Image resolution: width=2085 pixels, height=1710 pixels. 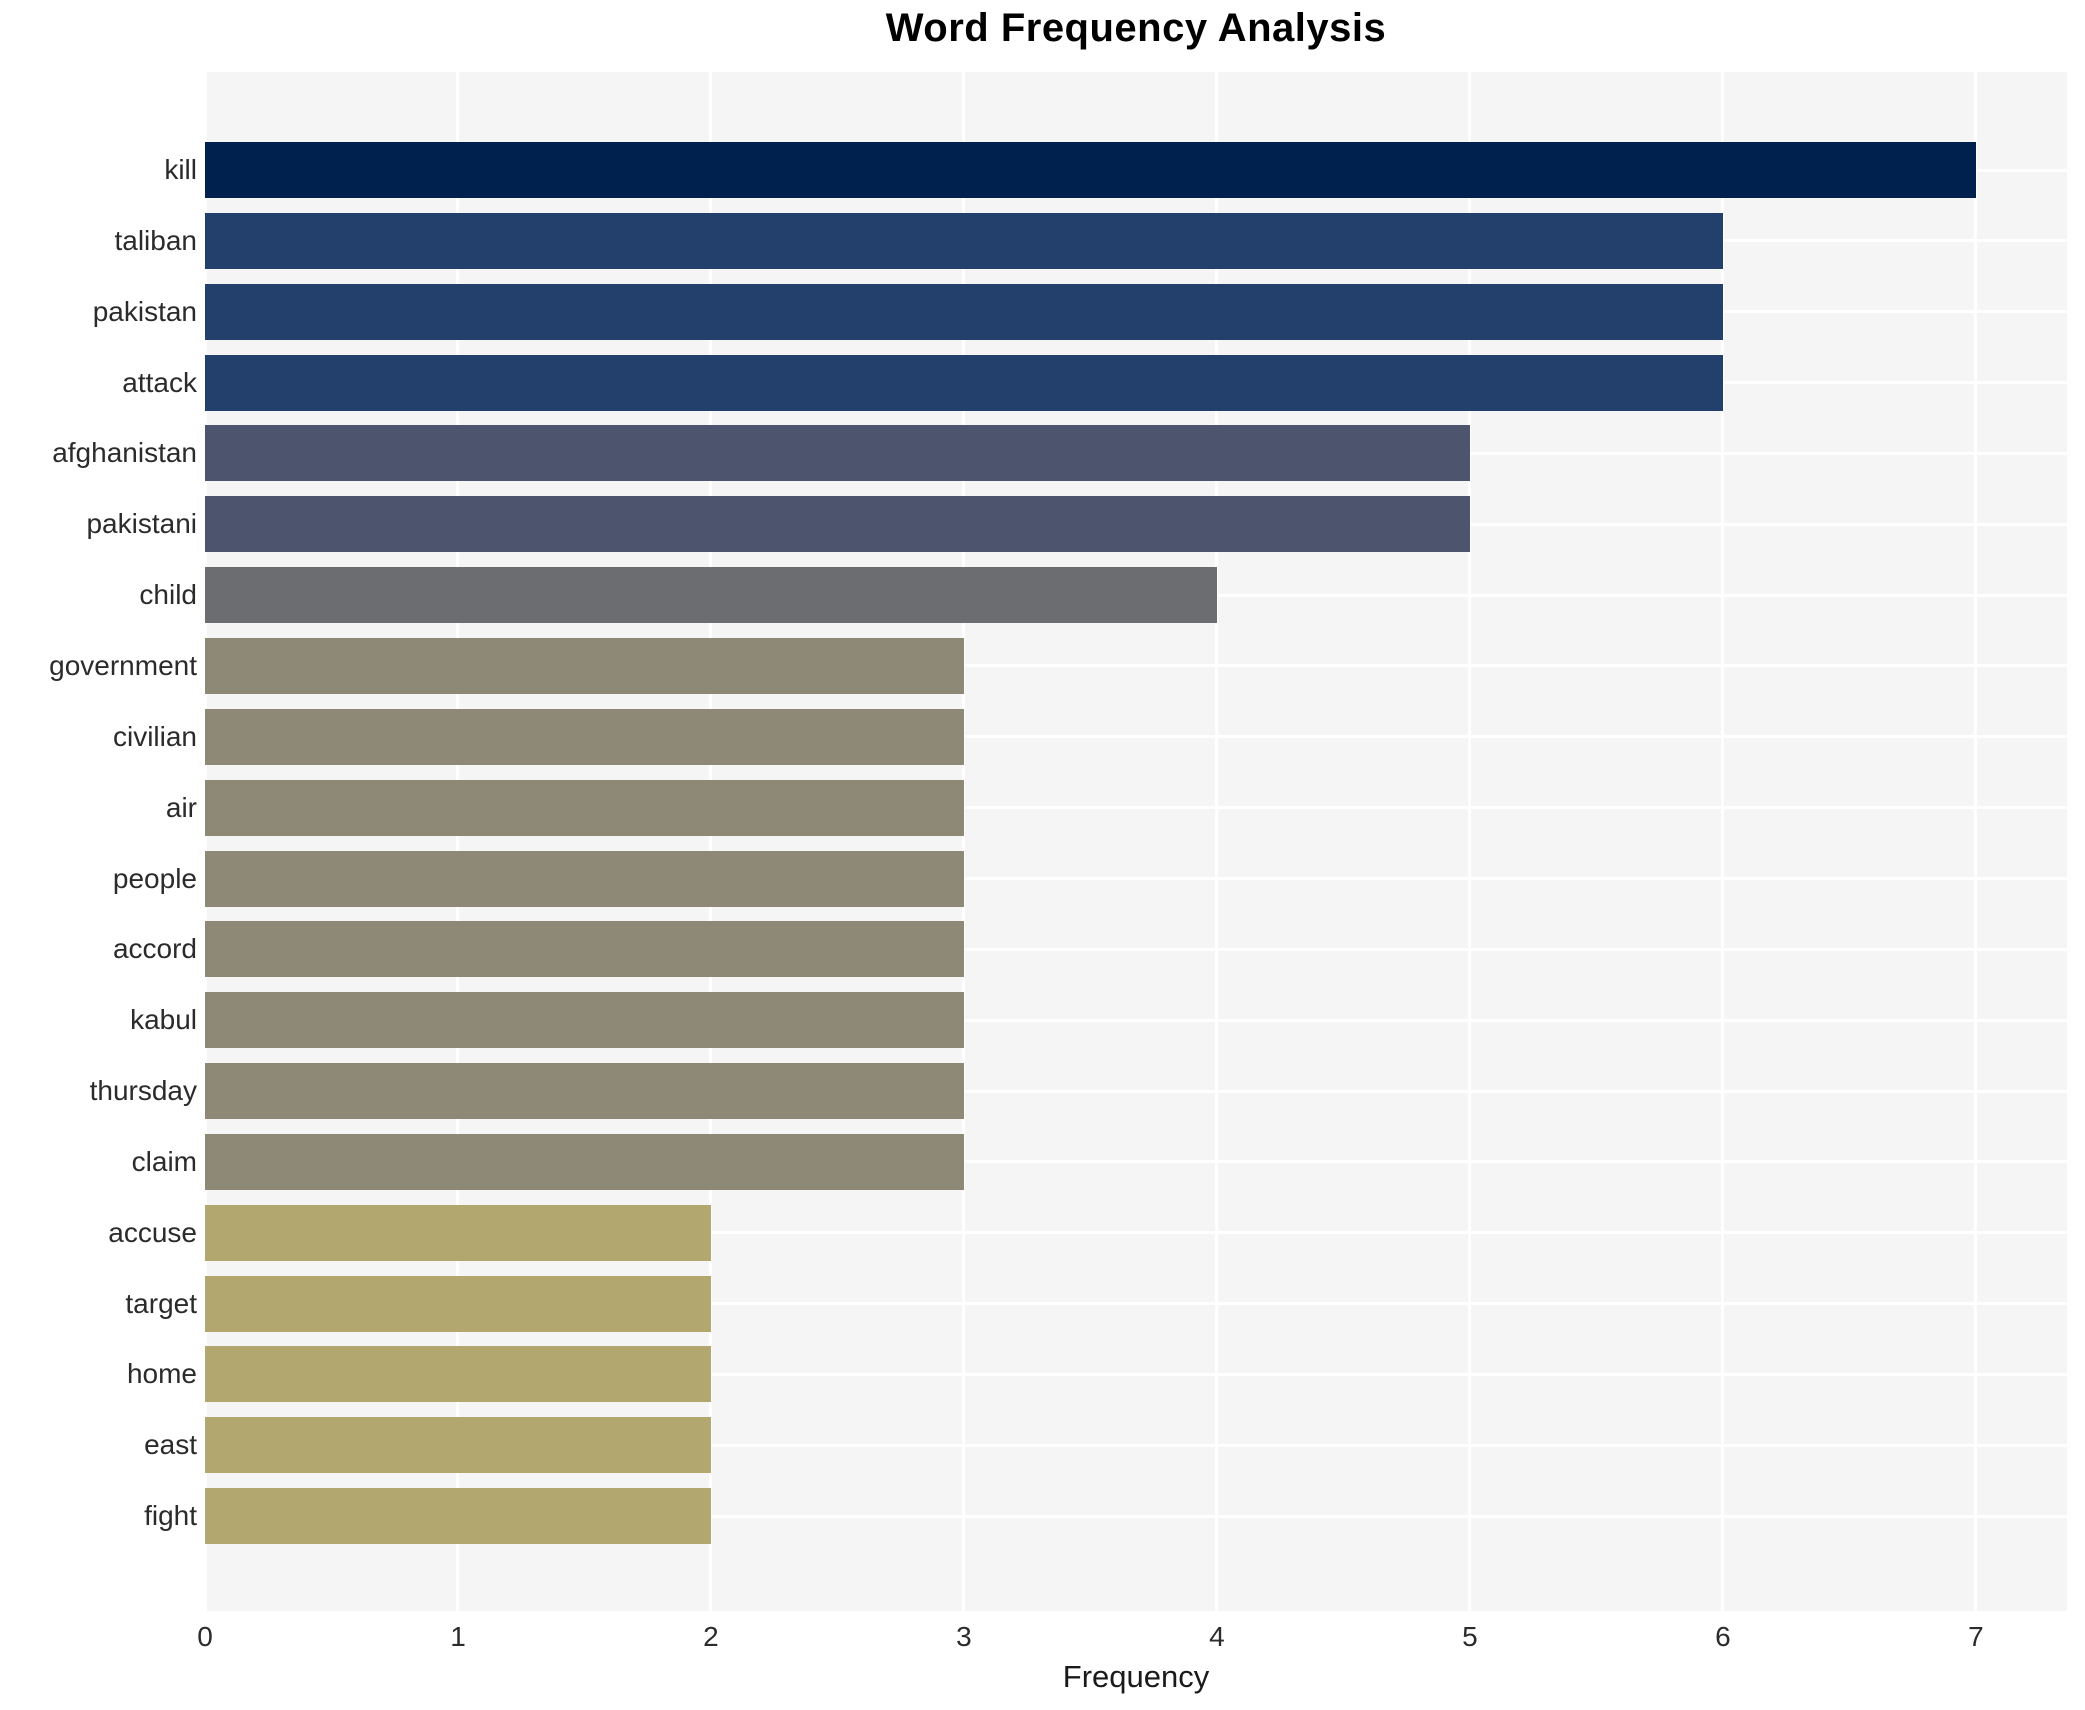 What do you see at coordinates (161, 1303) in the screenshot?
I see `y-tick-label: target` at bounding box center [161, 1303].